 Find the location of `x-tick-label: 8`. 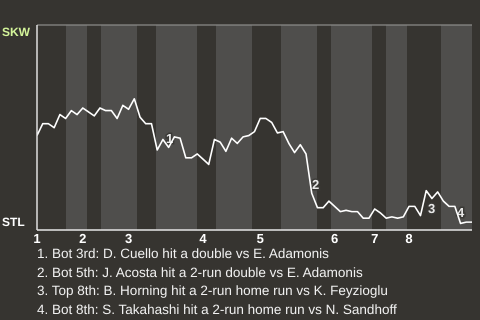

x-tick-label: 8 is located at coordinates (409, 238).